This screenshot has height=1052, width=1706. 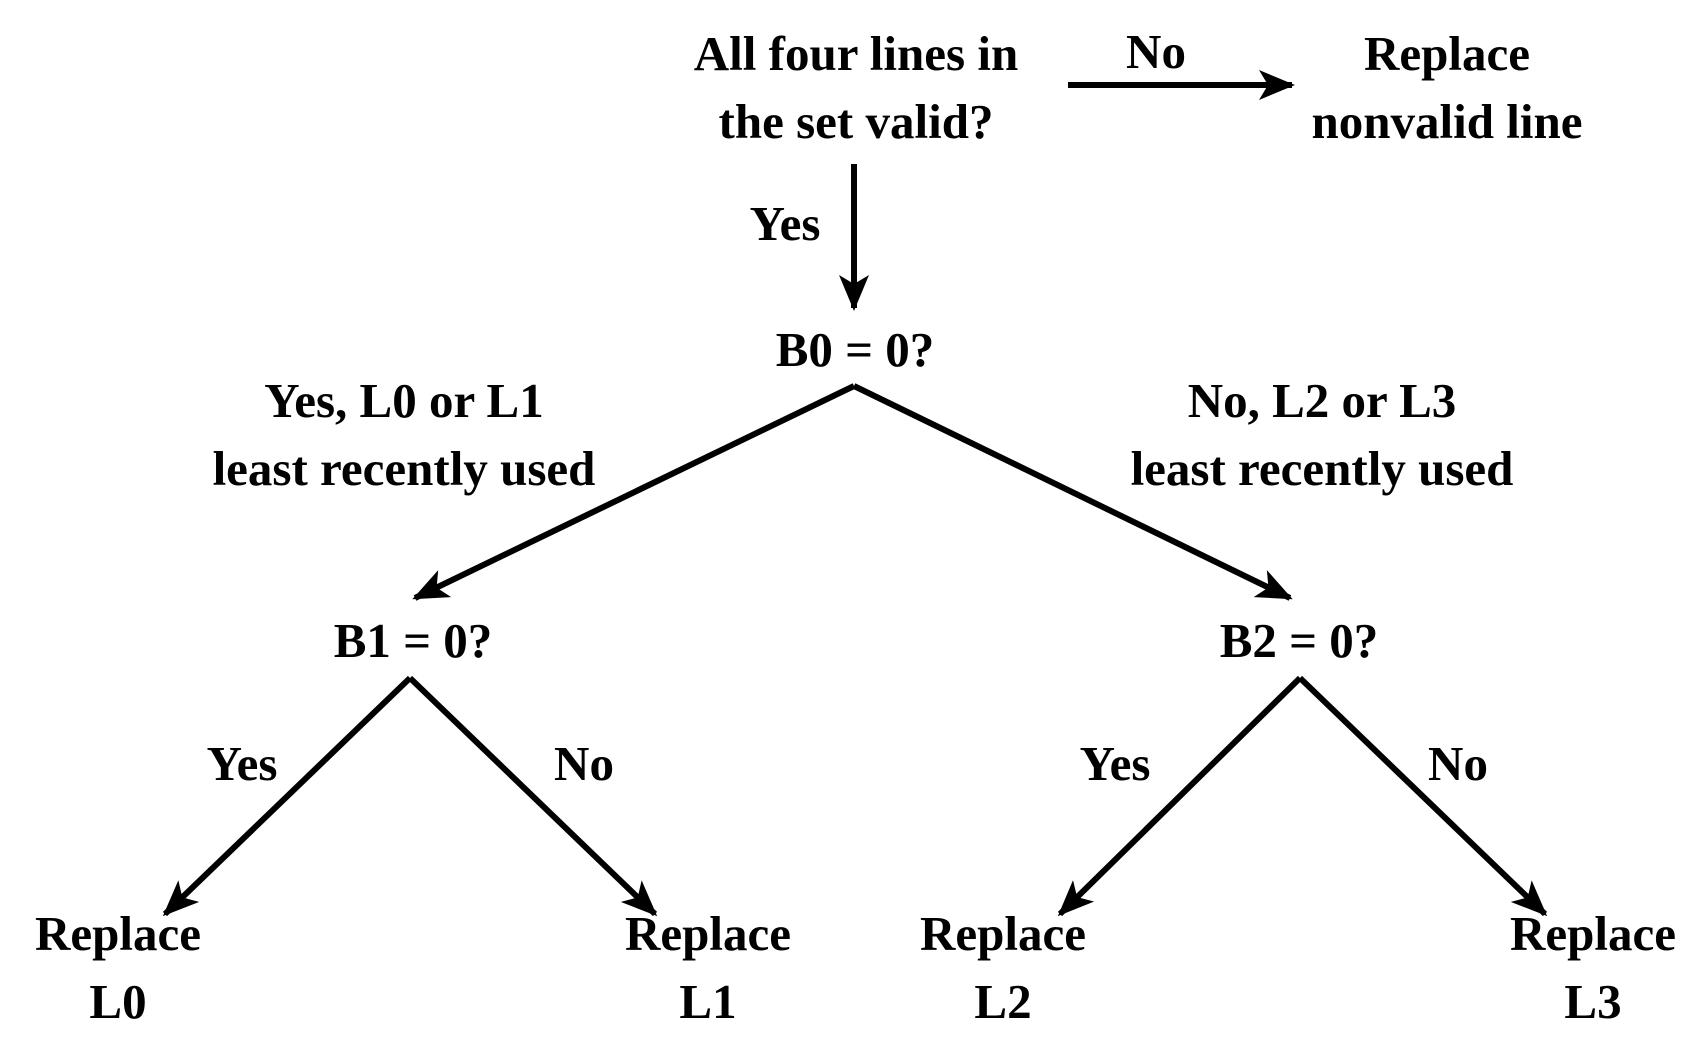 I want to click on b2-decision-label: B2 = 0?, so click(x=1299, y=641).